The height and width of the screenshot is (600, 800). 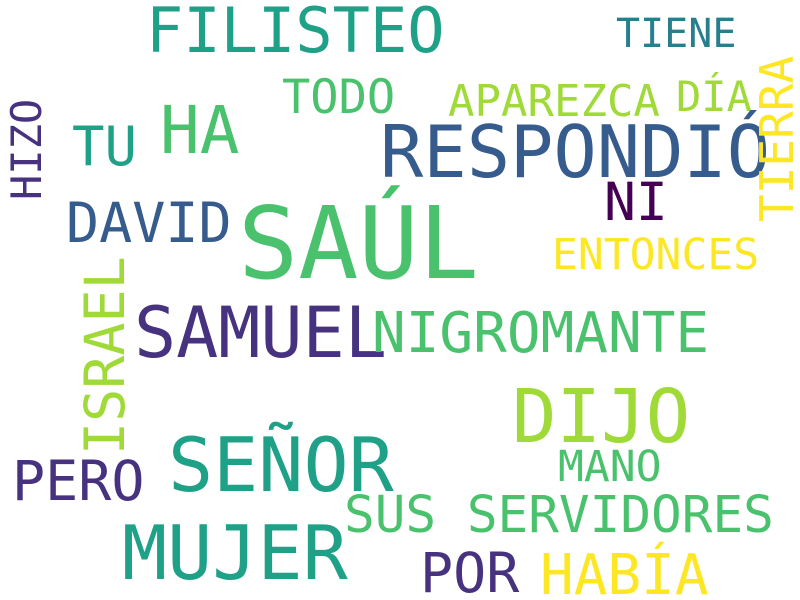 What do you see at coordinates (105, 355) in the screenshot?
I see `word-israel: ISRAEL` at bounding box center [105, 355].